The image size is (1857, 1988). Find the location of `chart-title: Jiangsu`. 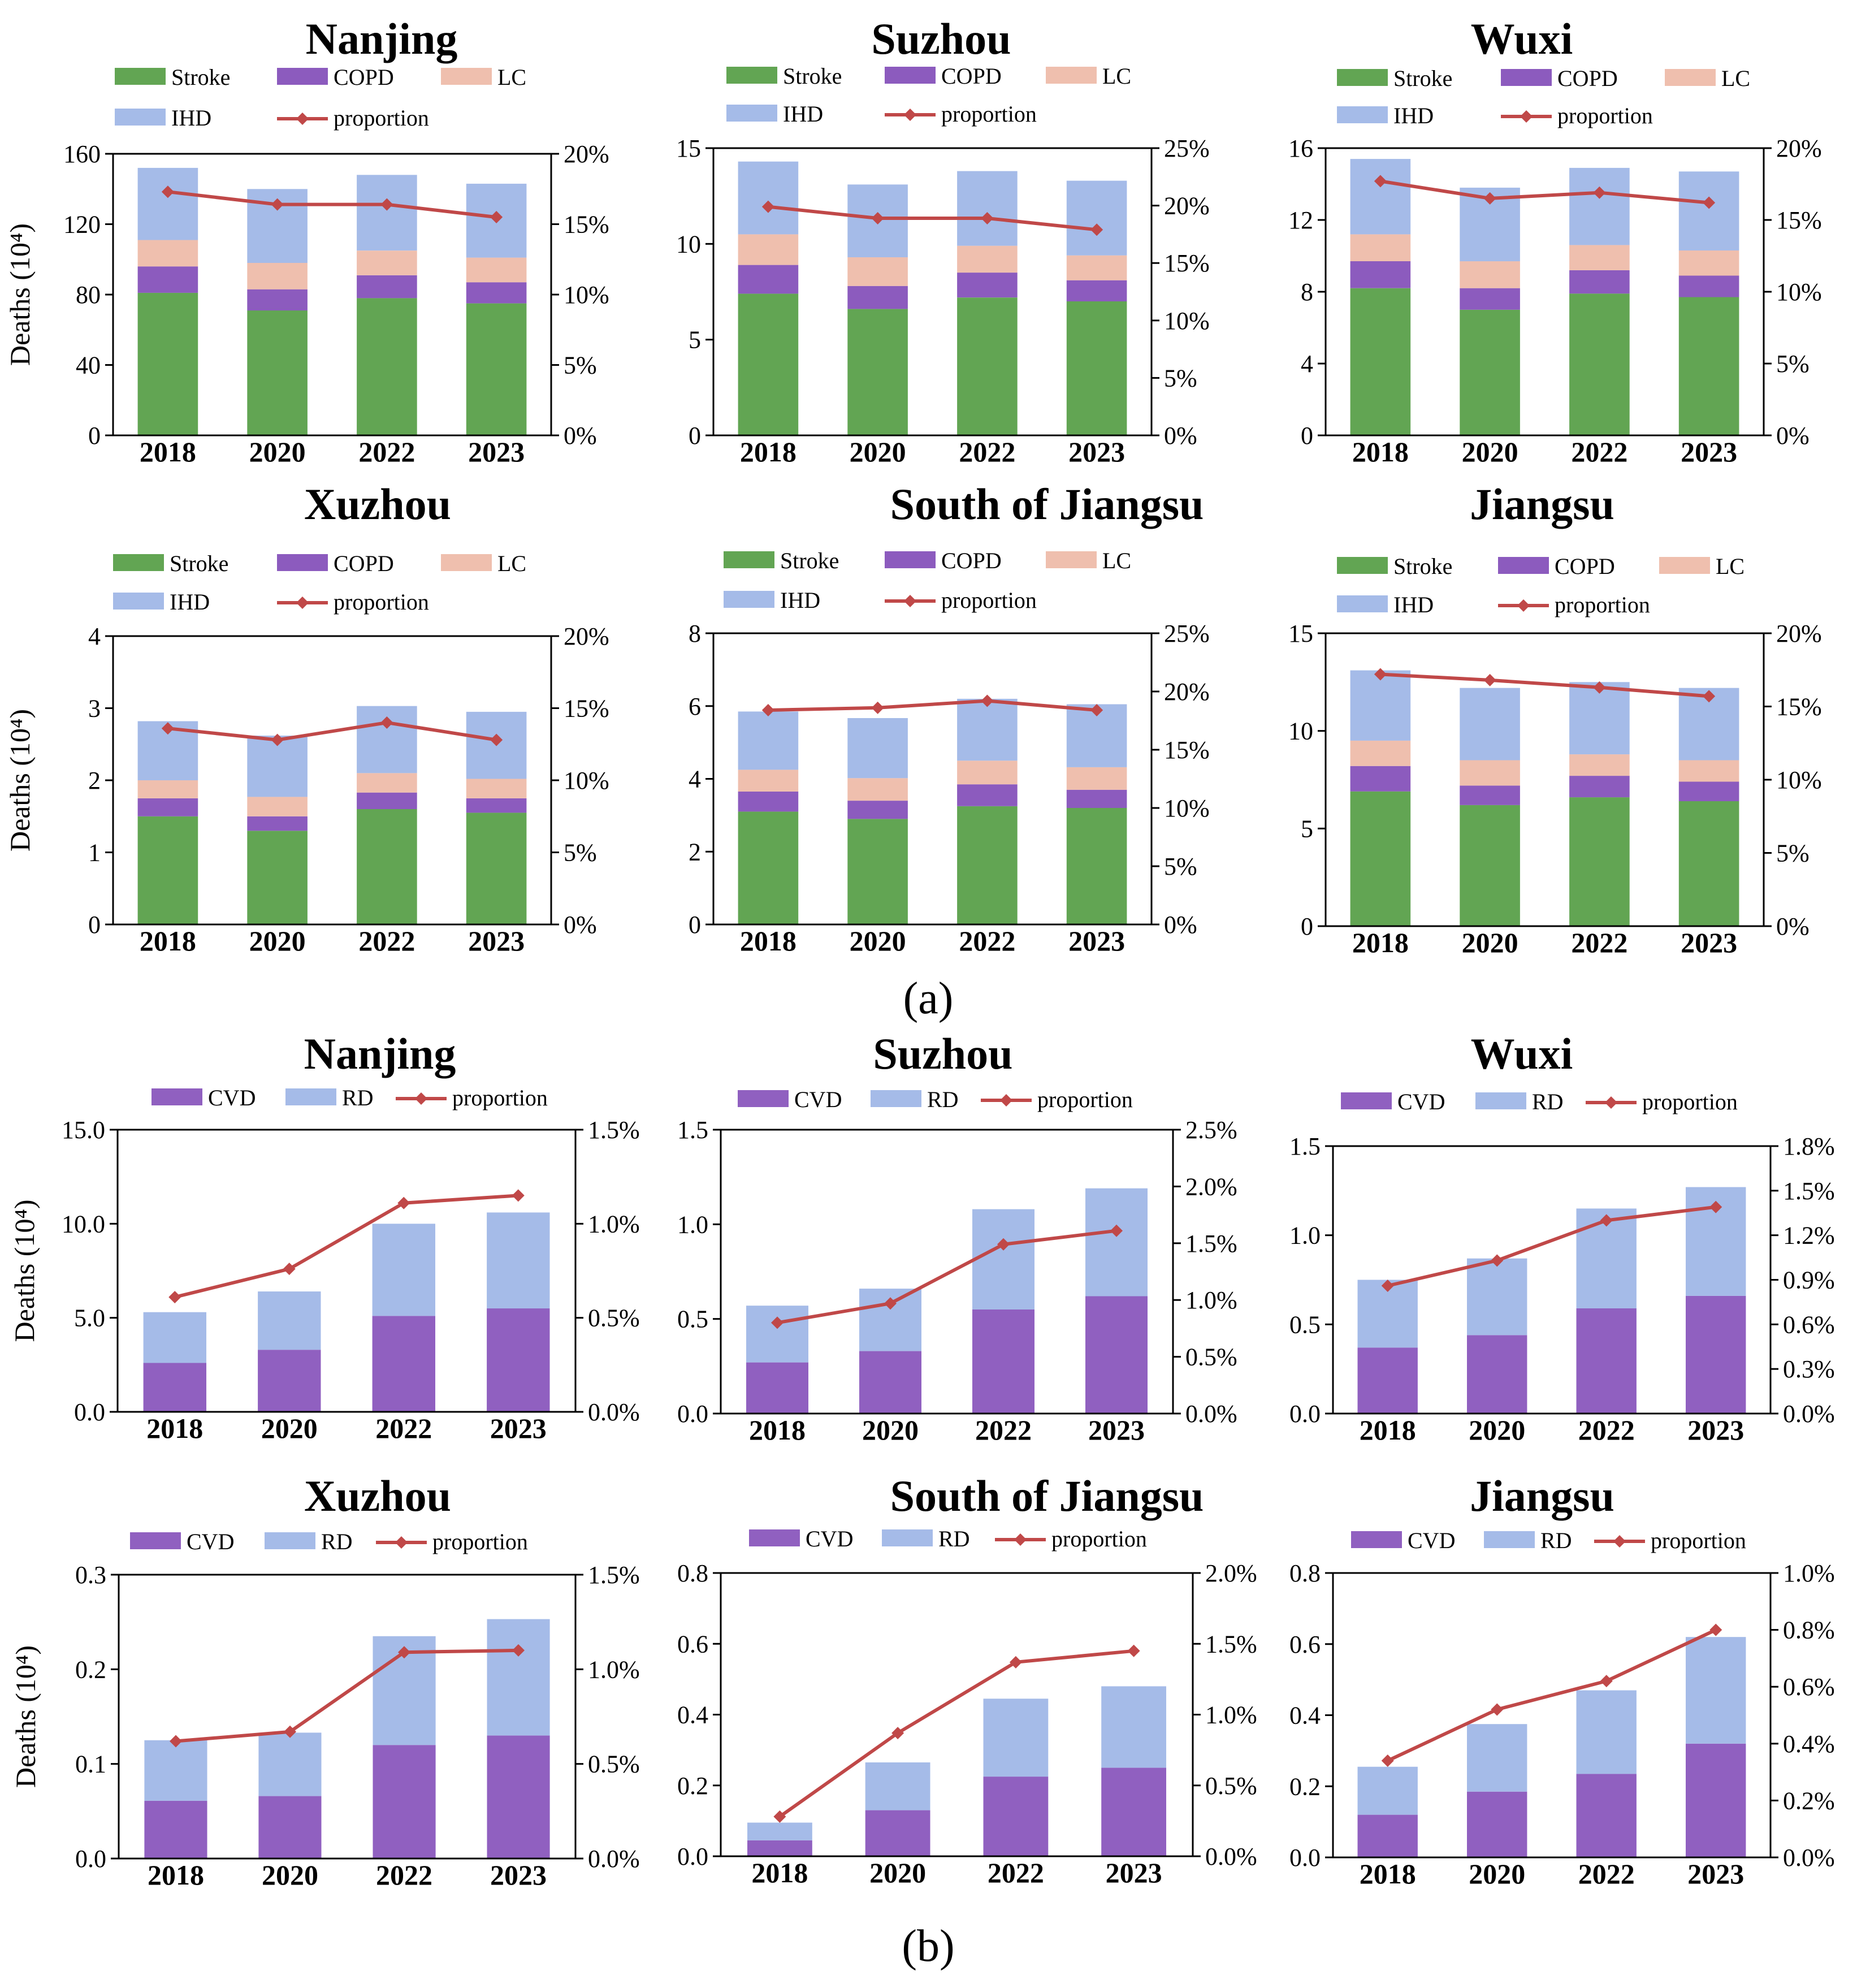

chart-title: Jiangsu is located at coordinates (1542, 1495).